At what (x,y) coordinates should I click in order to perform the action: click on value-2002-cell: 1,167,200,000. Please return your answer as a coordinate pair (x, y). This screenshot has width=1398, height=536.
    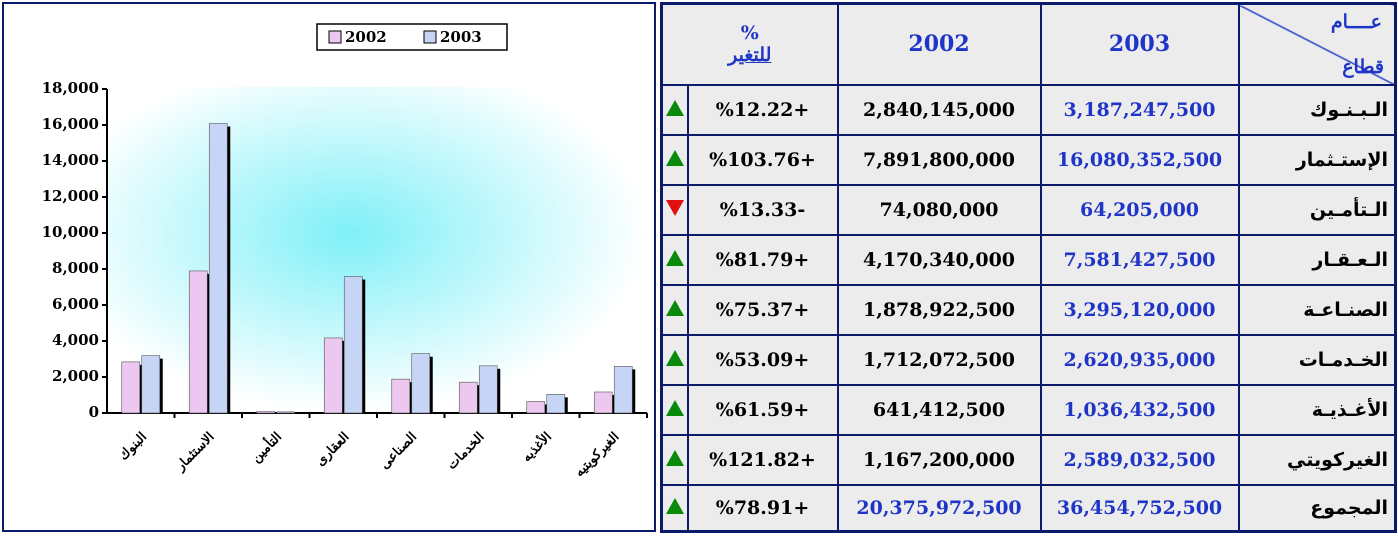
    Looking at the image, I should click on (939, 459).